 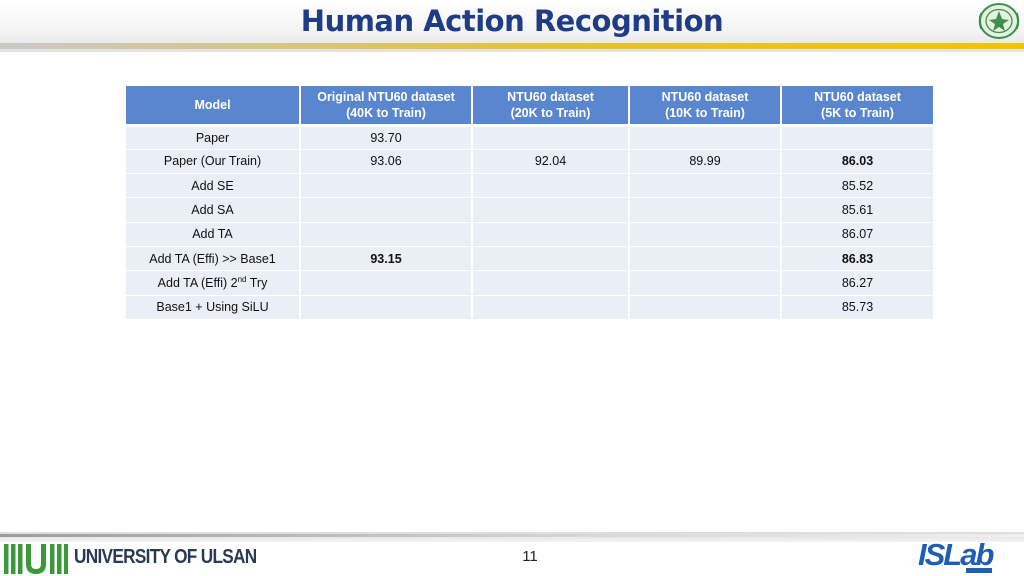 I want to click on cell-40k: 93.15, so click(x=386, y=259).